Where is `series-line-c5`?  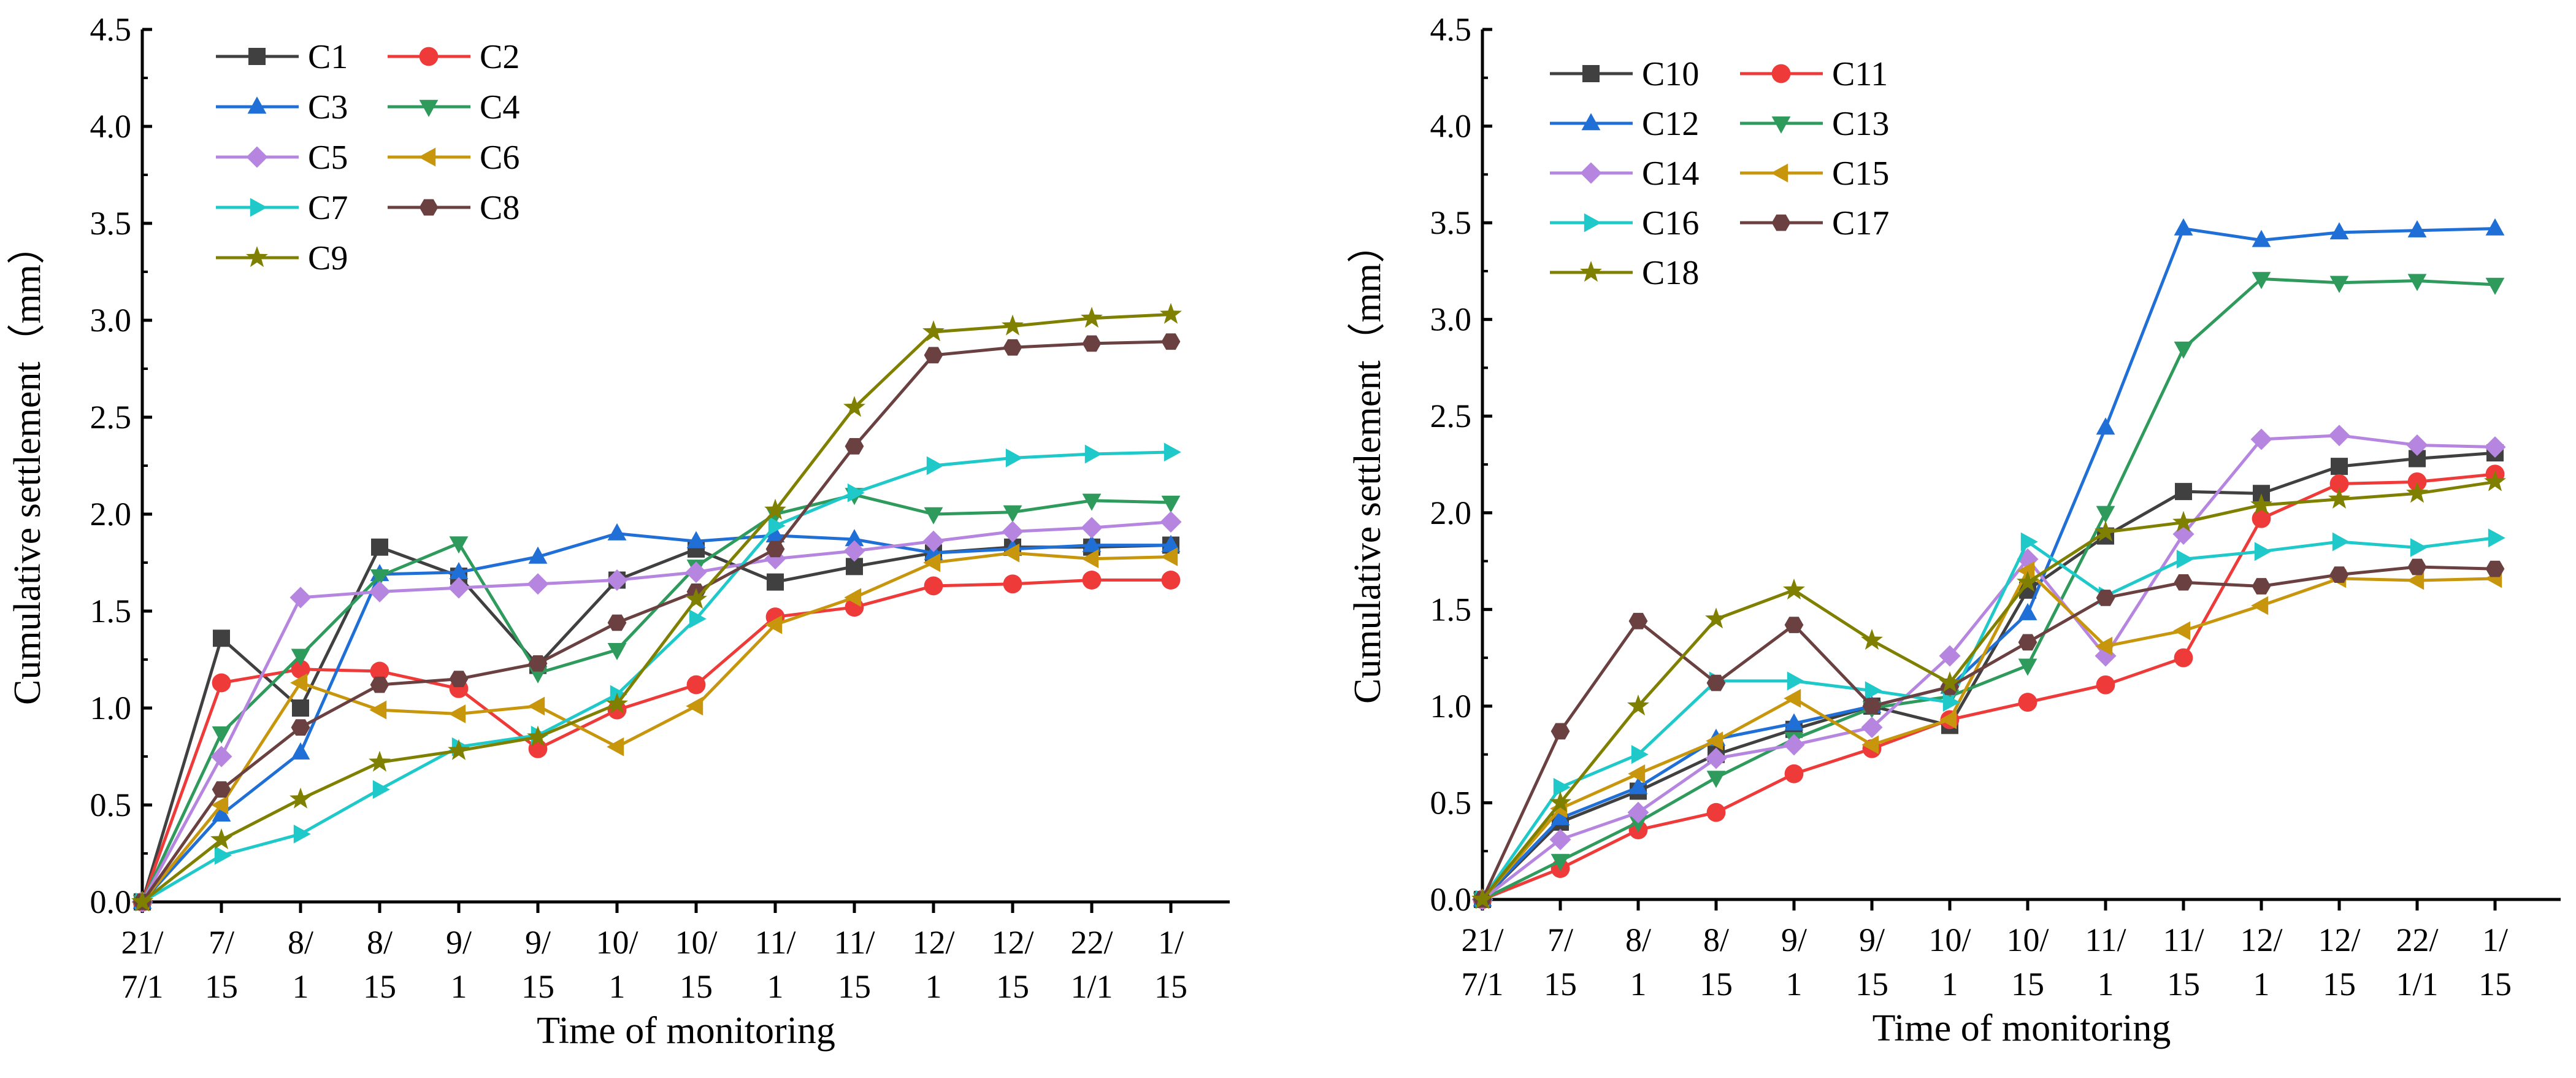
series-line-c5 is located at coordinates (655, 711).